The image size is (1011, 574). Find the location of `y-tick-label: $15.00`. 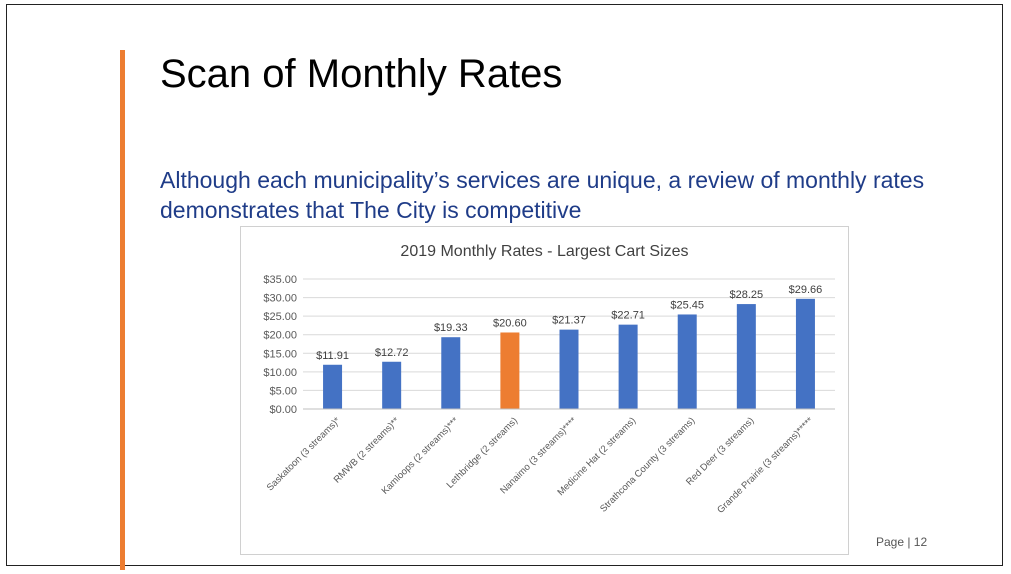

y-tick-label: $15.00 is located at coordinates (280, 354).